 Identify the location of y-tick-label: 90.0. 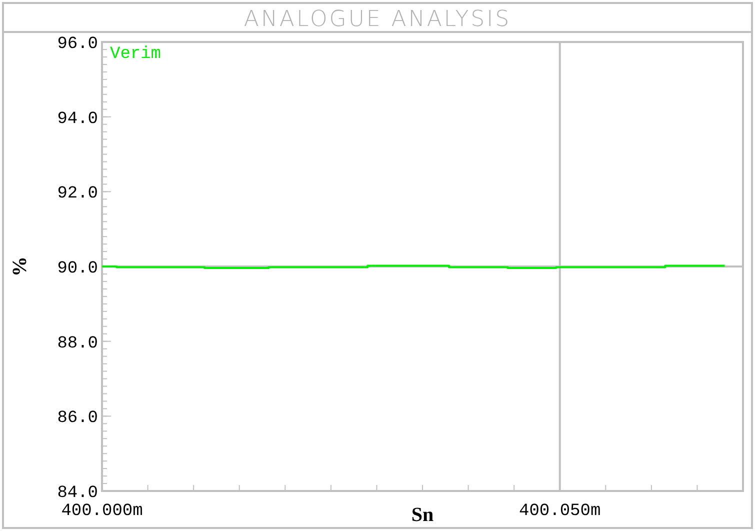
(77, 268).